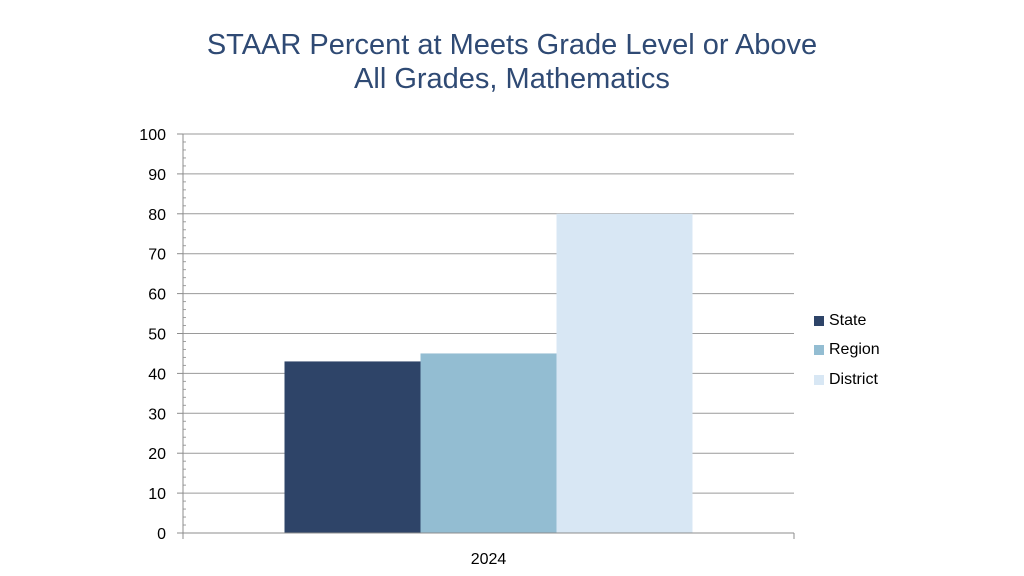 The width and height of the screenshot is (1024, 576). Describe the element at coordinates (161, 534) in the screenshot. I see `y-tick-label: 0` at that location.